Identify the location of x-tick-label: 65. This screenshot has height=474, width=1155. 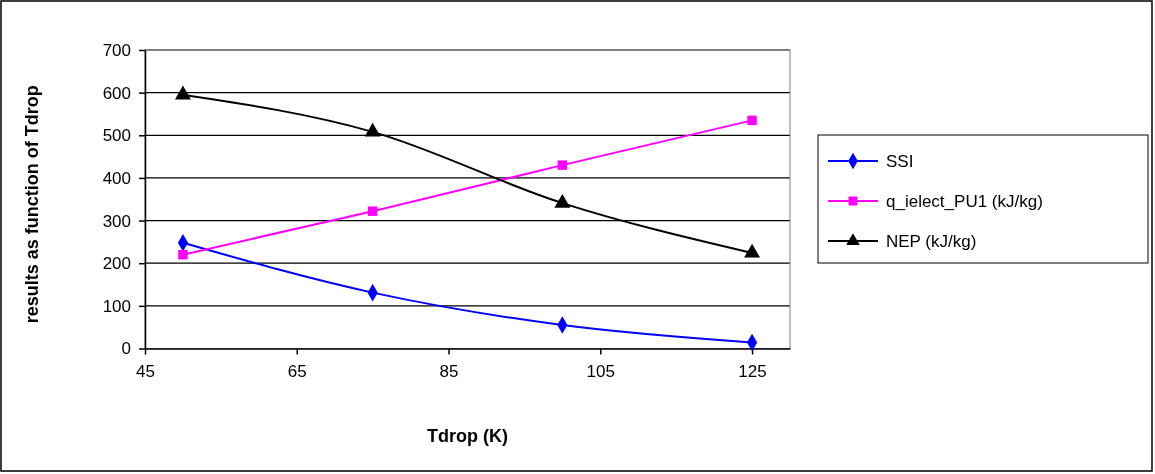
(297, 371).